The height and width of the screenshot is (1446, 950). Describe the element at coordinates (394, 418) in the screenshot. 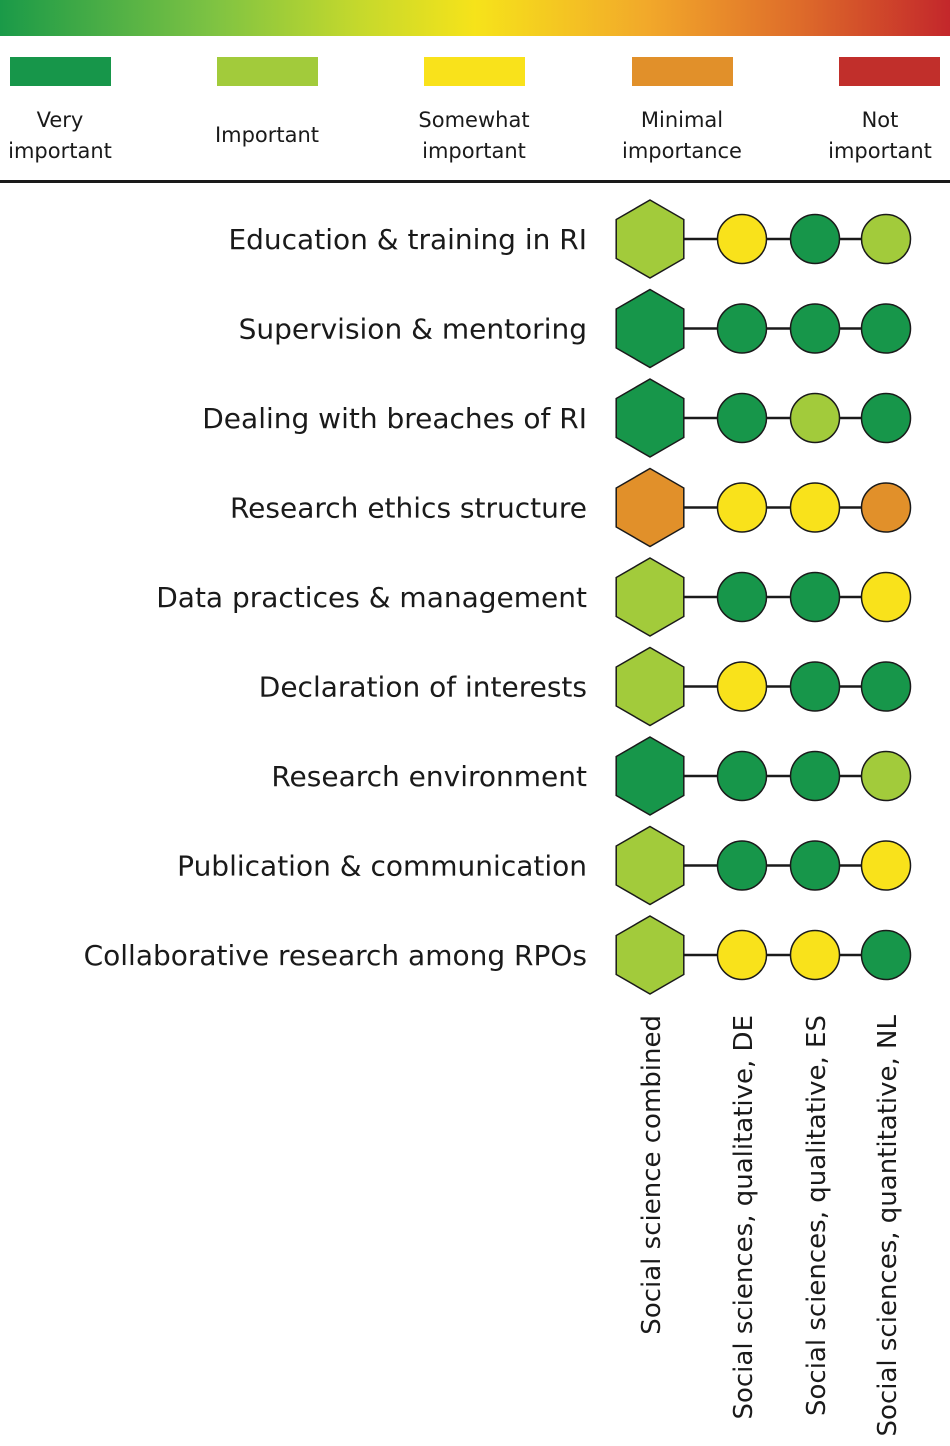

I see `row-label: Dealing with breaches of RI` at that location.